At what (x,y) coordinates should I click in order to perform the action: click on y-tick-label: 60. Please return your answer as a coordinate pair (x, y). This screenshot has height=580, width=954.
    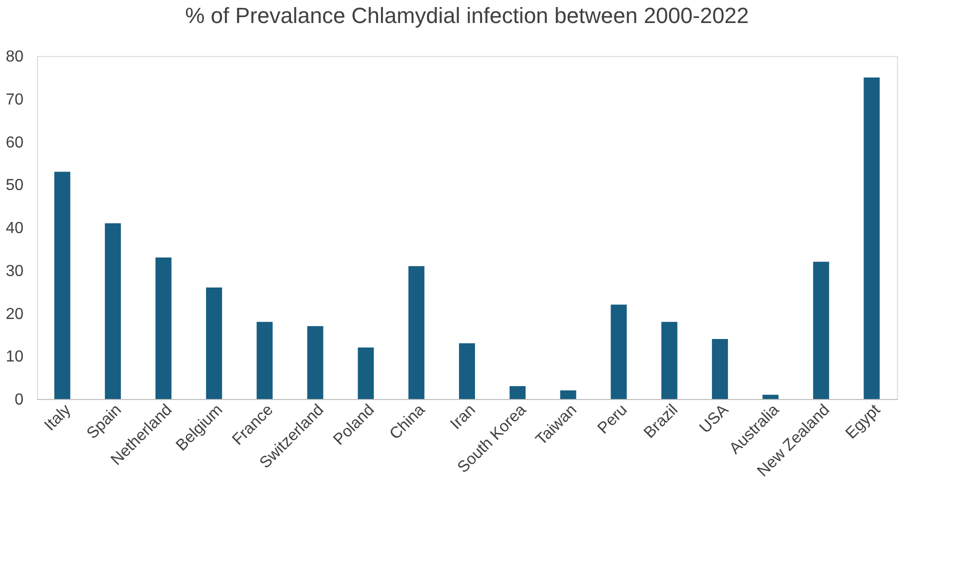
    Looking at the image, I should click on (15, 143).